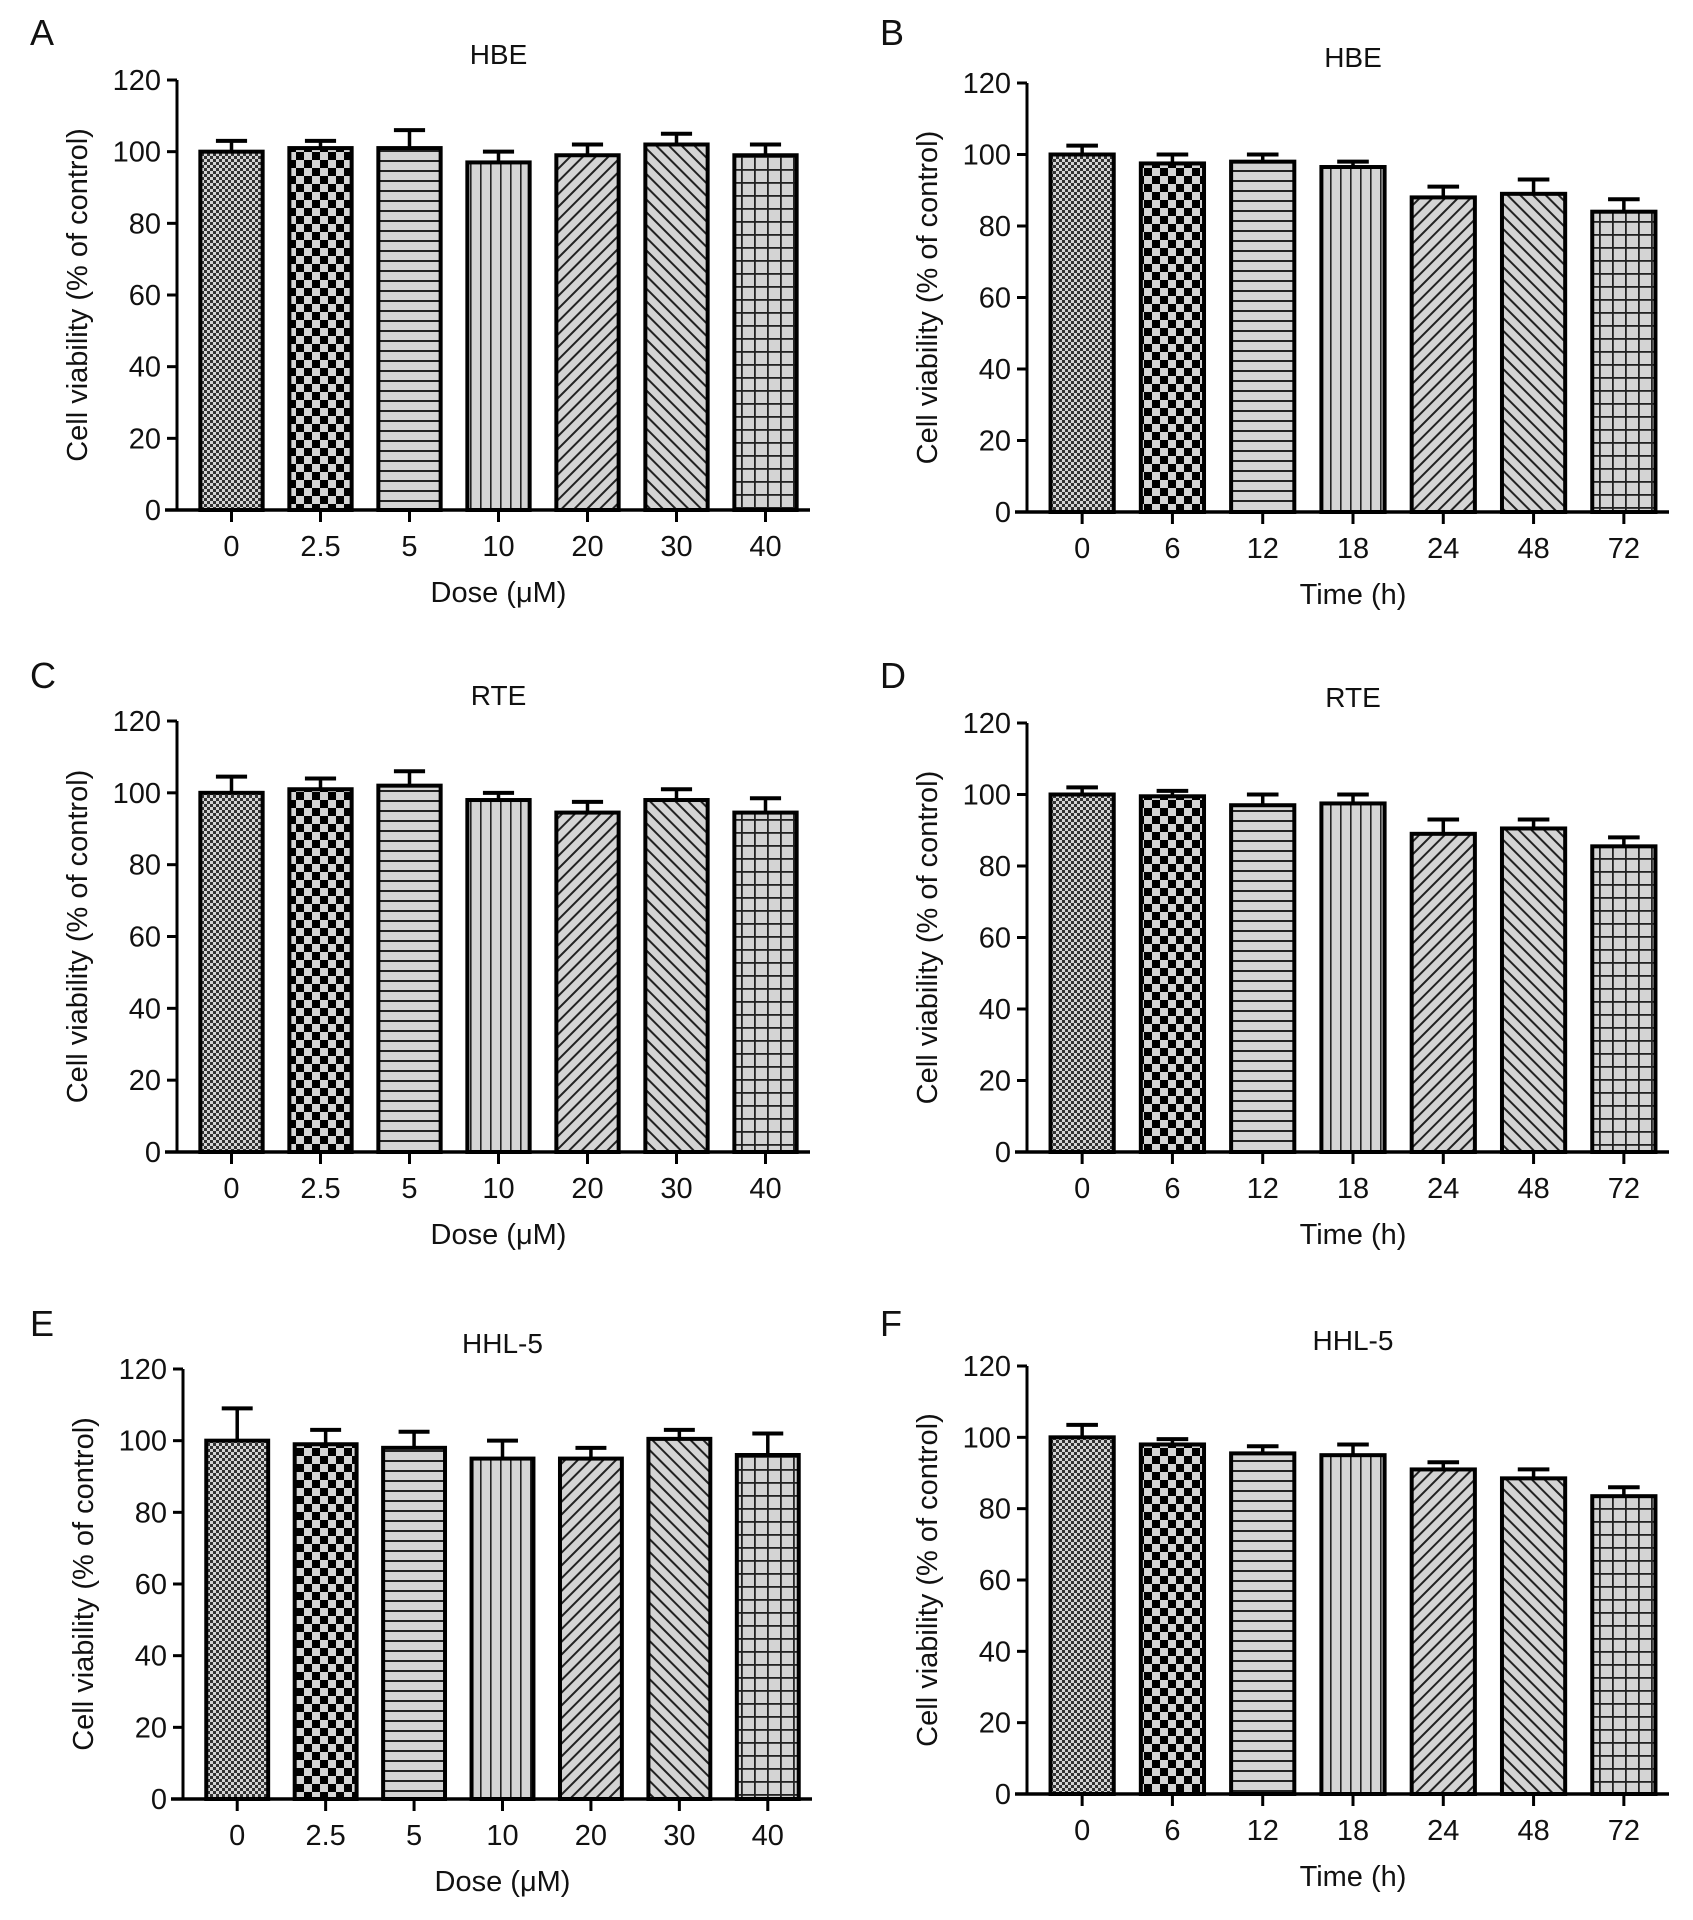  Describe the element at coordinates (893, 675) in the screenshot. I see `panel-letter: D` at that location.